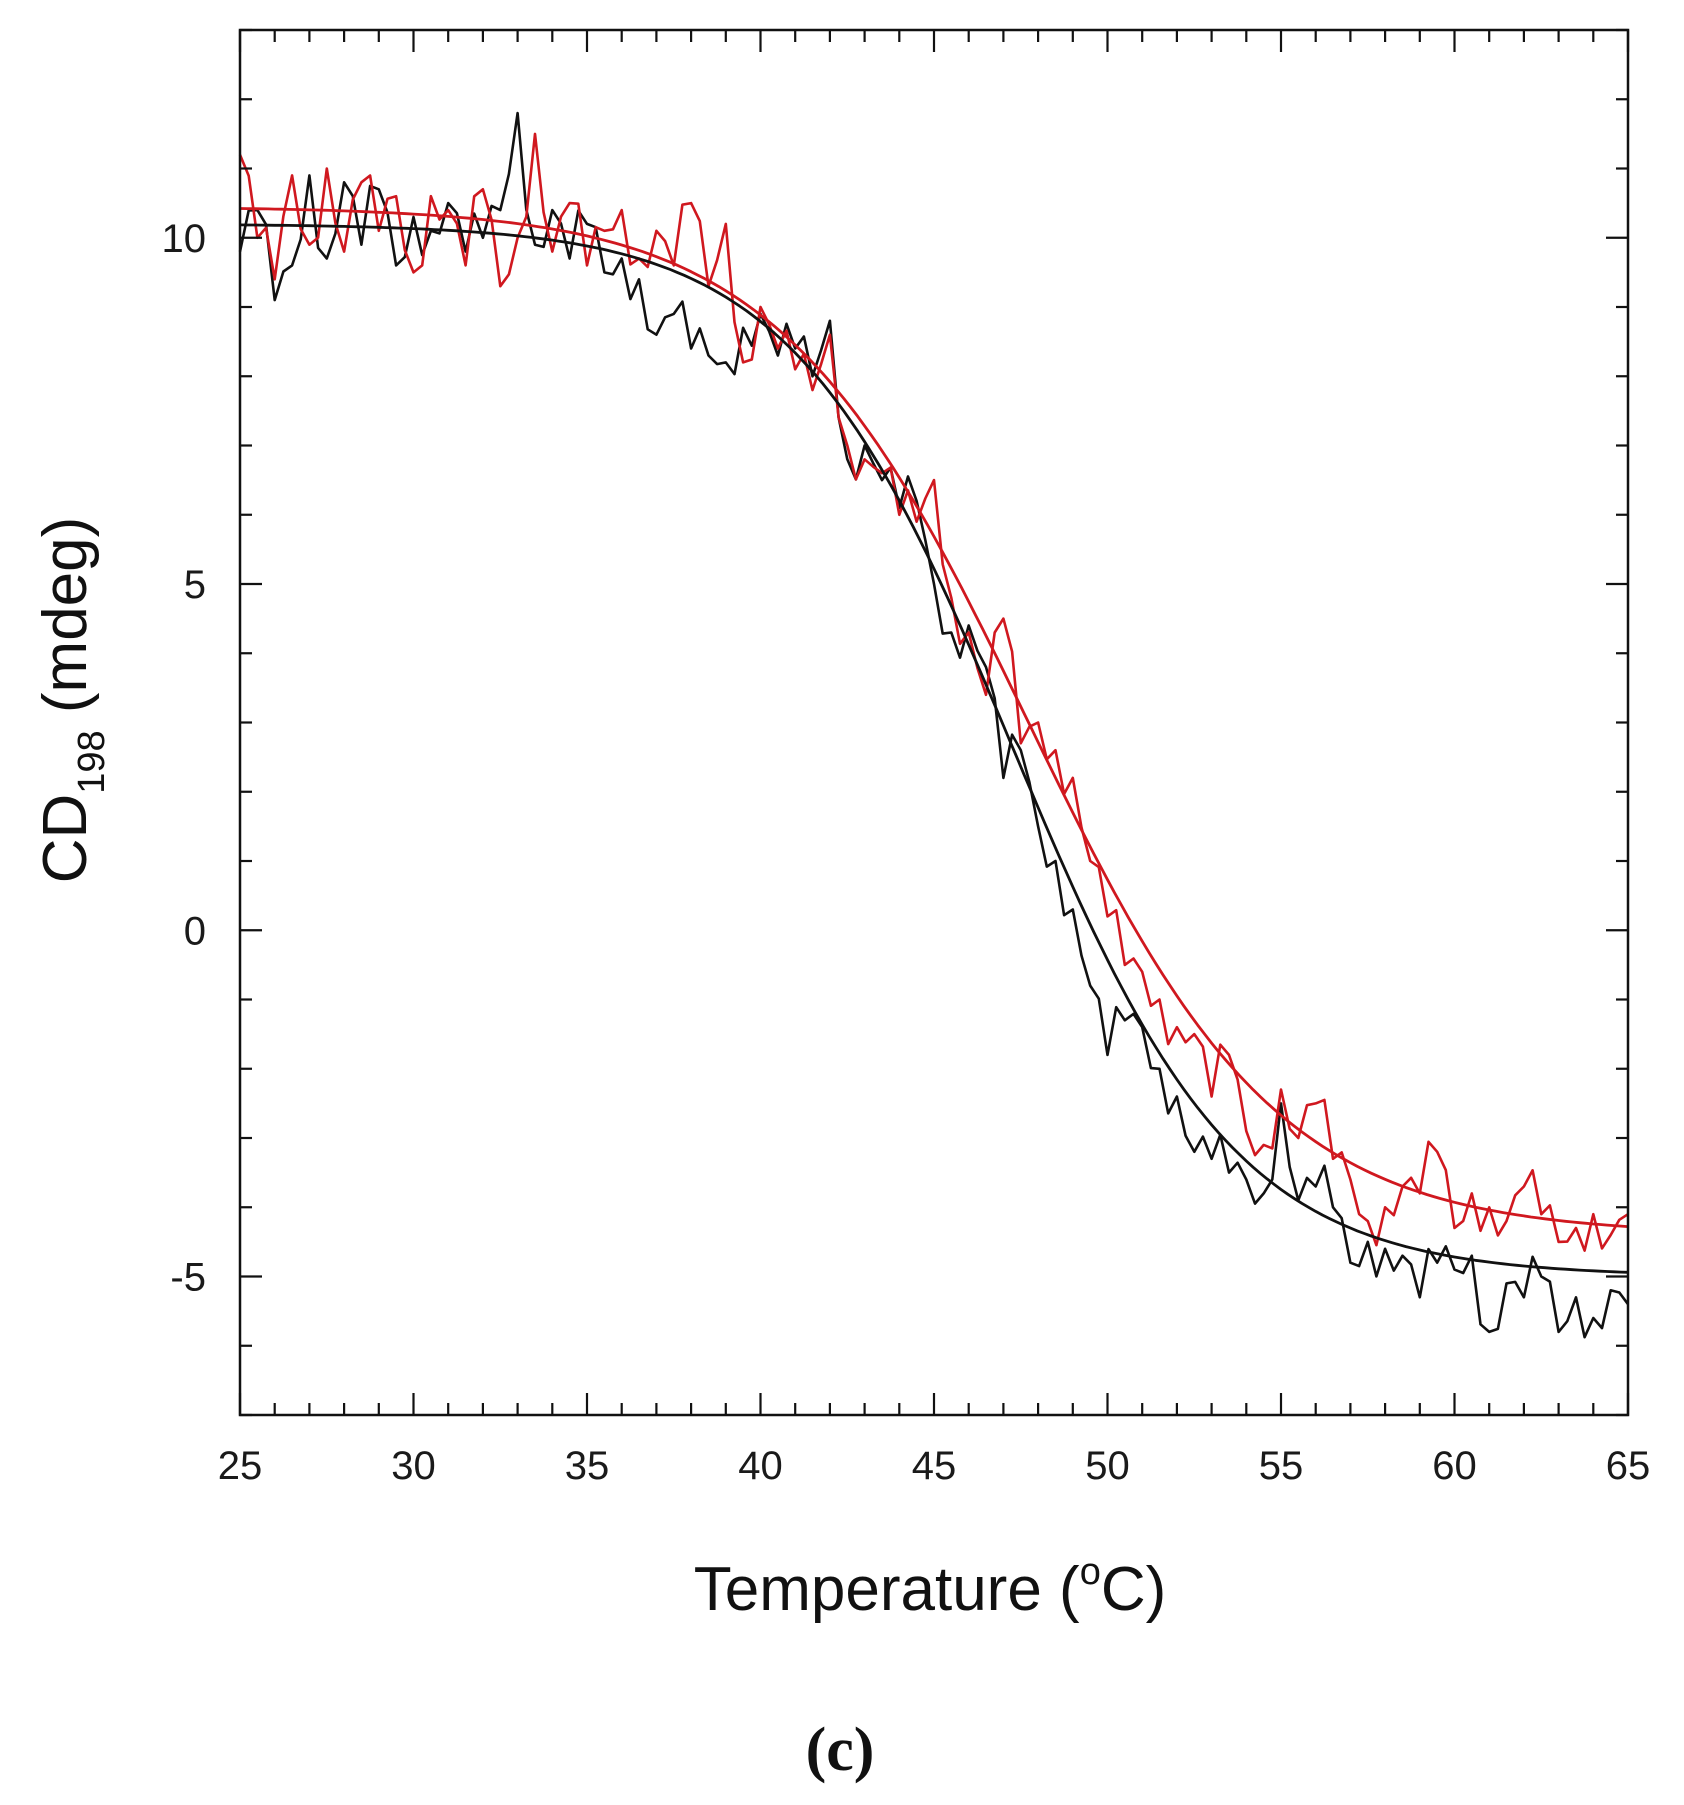  What do you see at coordinates (934, 1466) in the screenshot?
I see `x-tick-label: 45` at bounding box center [934, 1466].